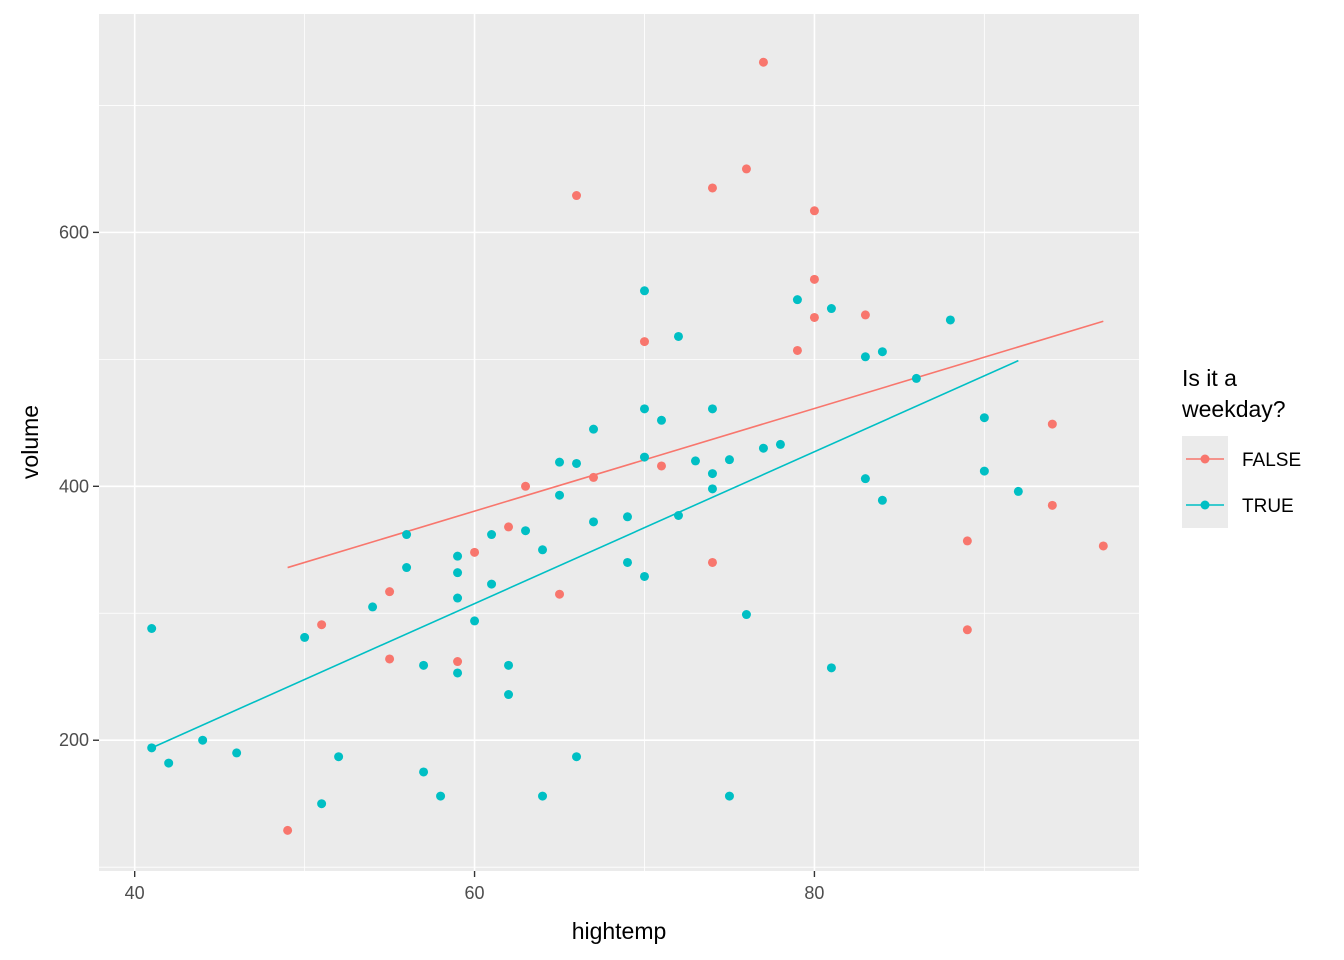 The image size is (1344, 960). Describe the element at coordinates (135, 893) in the screenshot. I see `x-tick-label: 40` at that location.